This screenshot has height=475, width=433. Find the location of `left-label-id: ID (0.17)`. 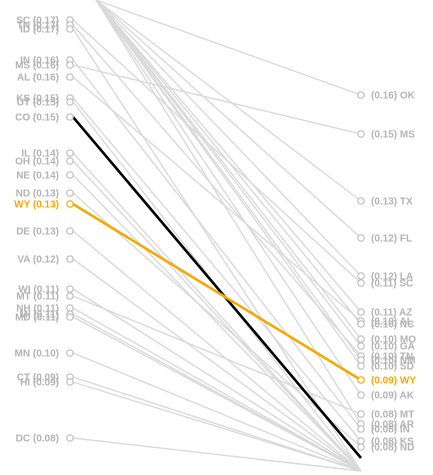

left-label-id: ID (0.17) is located at coordinates (39, 30).